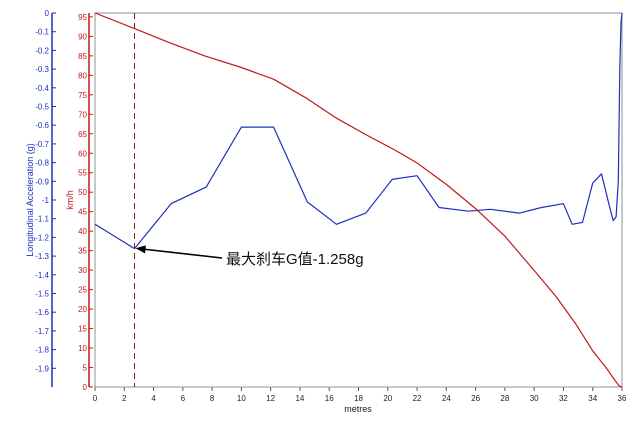 The image size is (640, 426). What do you see at coordinates (42, 219) in the screenshot?
I see `left-axis-tick-label: -1.1` at bounding box center [42, 219].